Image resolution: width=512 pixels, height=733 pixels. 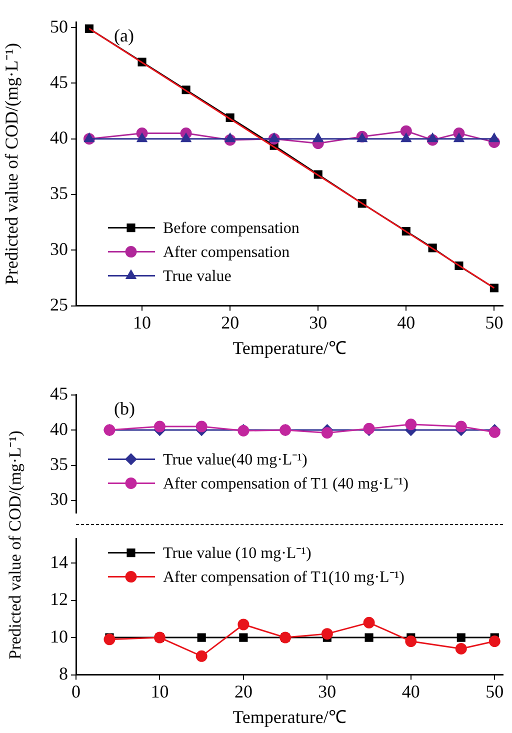 What do you see at coordinates (124, 36) in the screenshot?
I see `annotation: (a)` at bounding box center [124, 36].